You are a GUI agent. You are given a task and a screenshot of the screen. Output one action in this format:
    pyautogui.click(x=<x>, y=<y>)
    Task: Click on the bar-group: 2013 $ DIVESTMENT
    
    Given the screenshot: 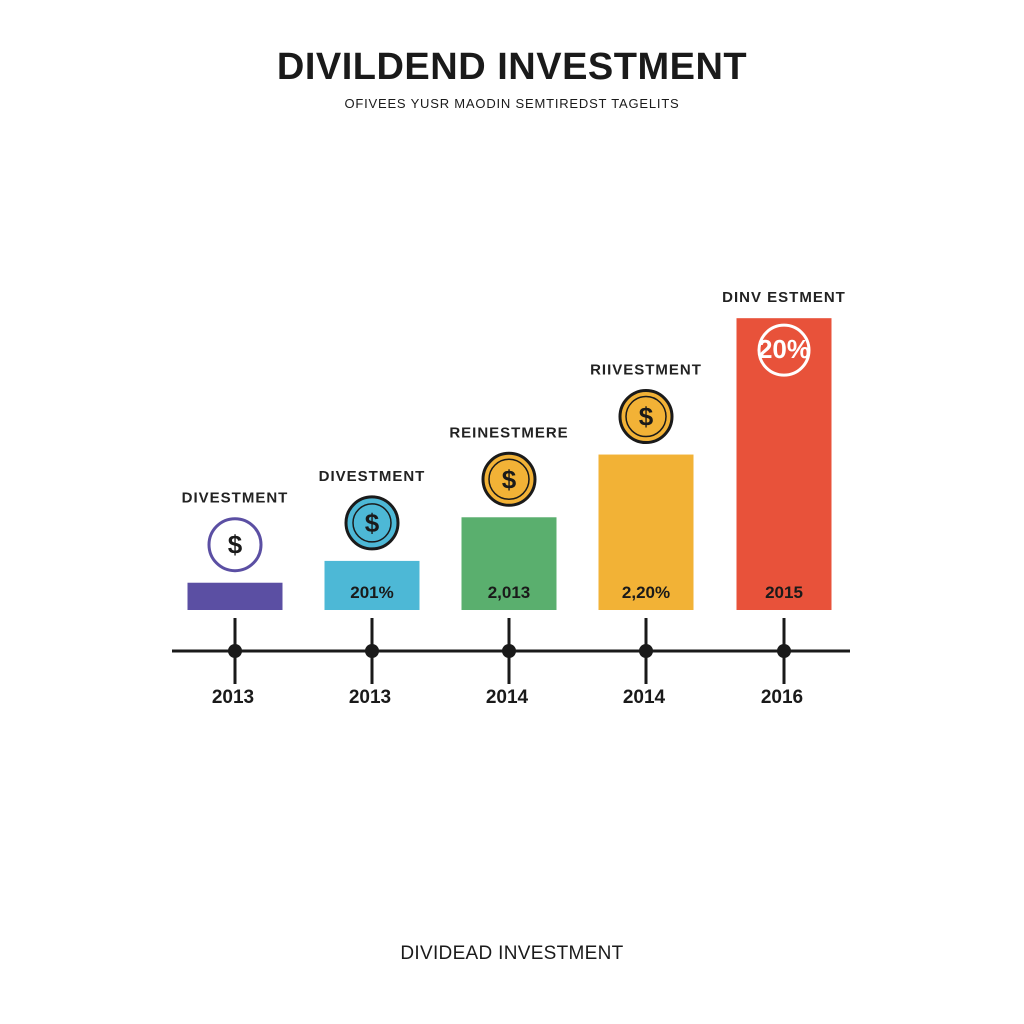 What is the action you would take?
    pyautogui.click(x=235, y=599)
    